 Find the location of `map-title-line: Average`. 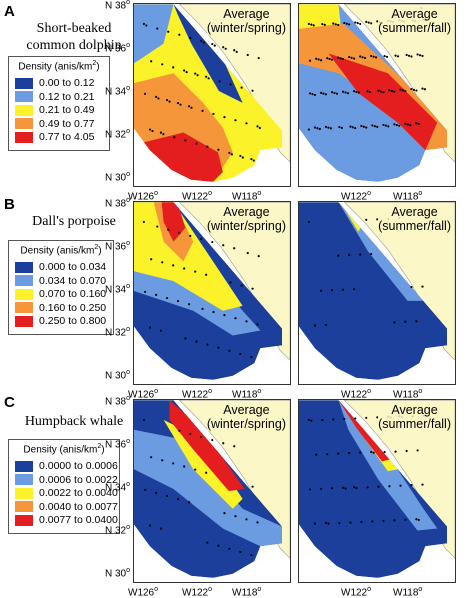

map-title-line: Average is located at coordinates (414, 410).